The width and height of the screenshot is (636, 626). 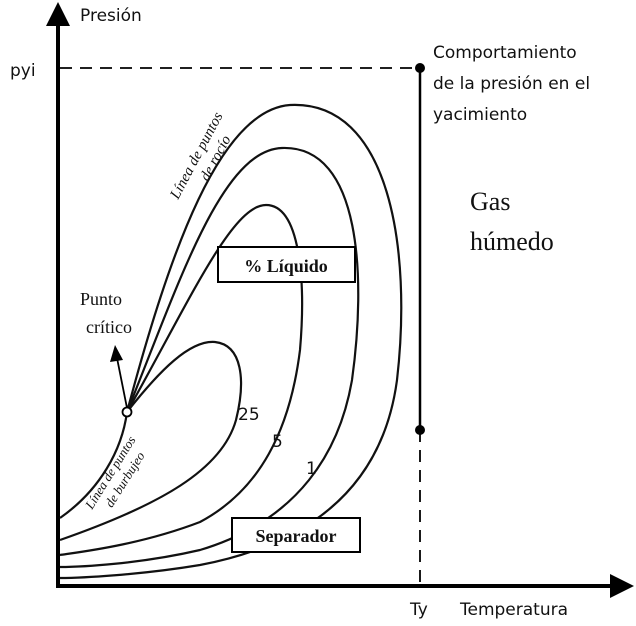 What do you see at coordinates (122, 383) in the screenshot?
I see `critical-arrow` at bounding box center [122, 383].